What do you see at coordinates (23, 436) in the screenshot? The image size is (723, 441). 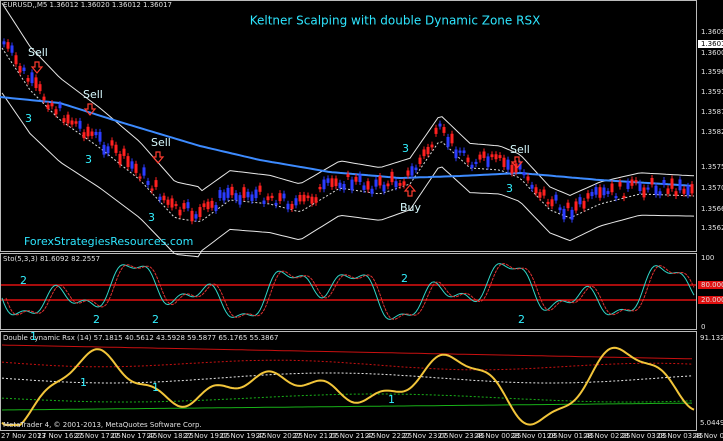 I see `time-tick-label: 27 Nov 2013` at bounding box center [23, 436].